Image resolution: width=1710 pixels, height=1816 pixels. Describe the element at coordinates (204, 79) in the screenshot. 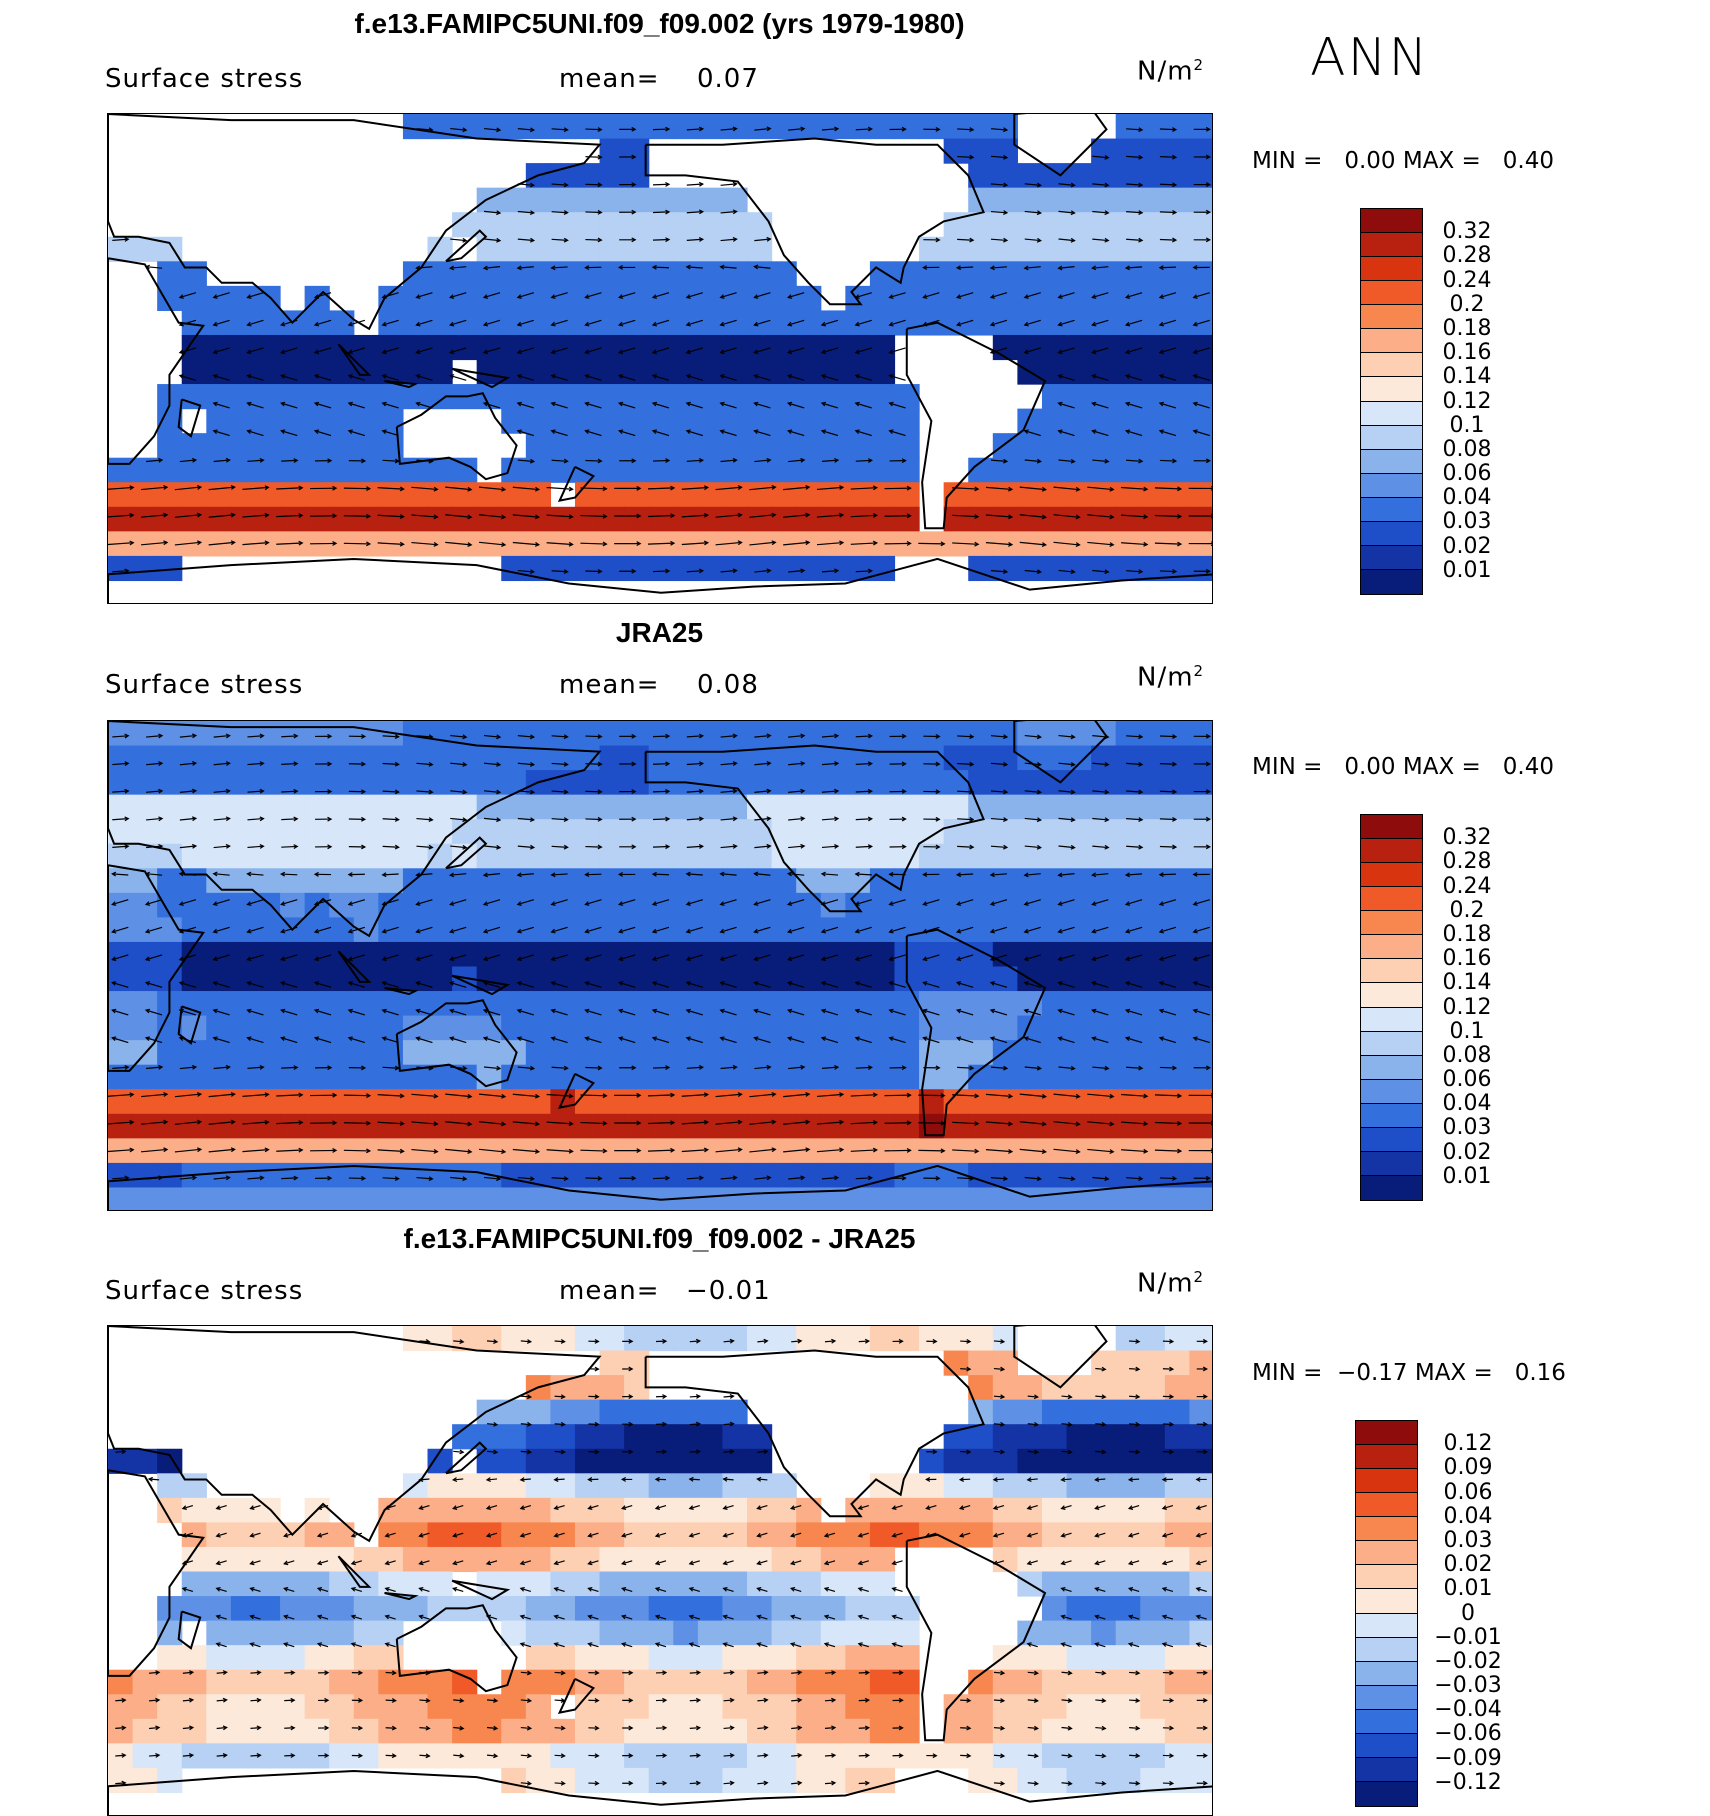

I see `variable-label: Surface stress` at that location.